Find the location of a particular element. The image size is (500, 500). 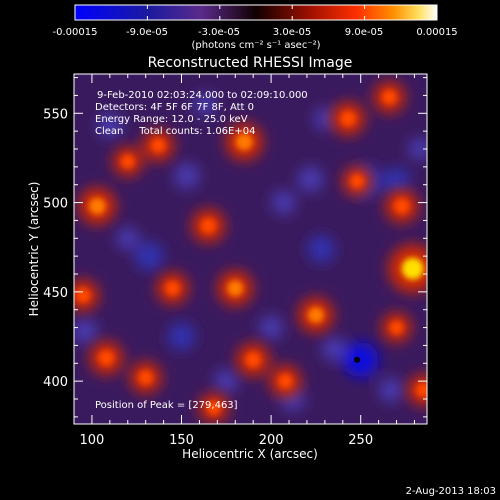

y-tick-label-0: 400 is located at coordinates (55, 382).